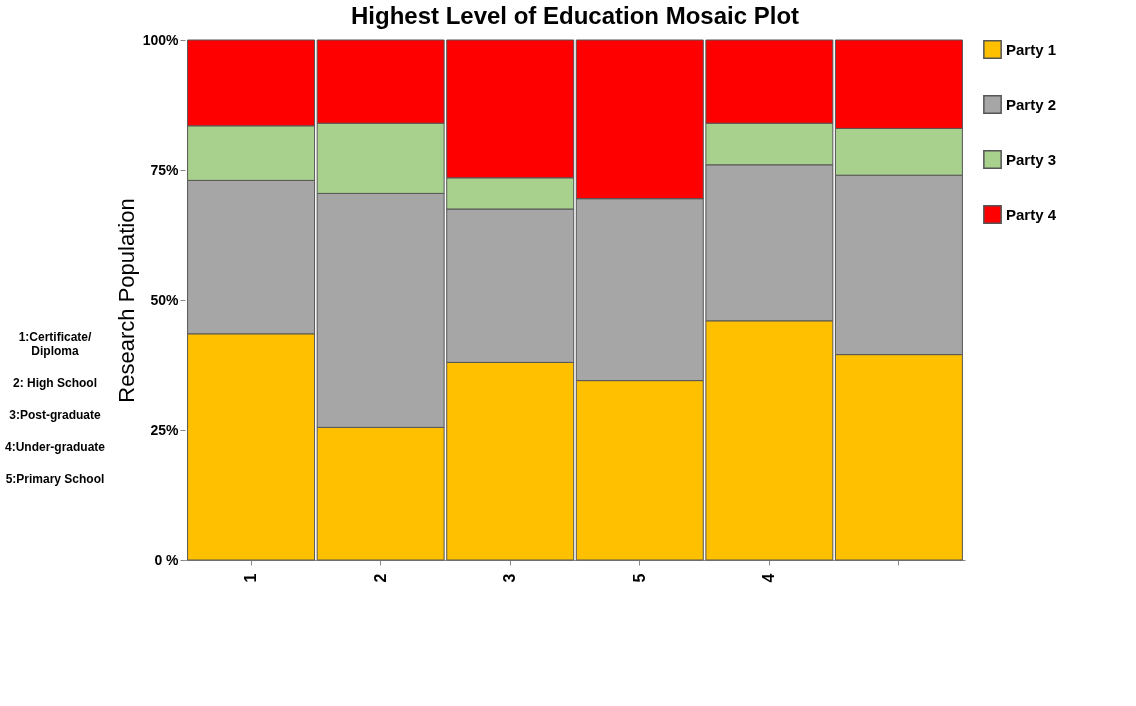  What do you see at coordinates (55, 415) in the screenshot?
I see `text: 3:Post-graduate` at bounding box center [55, 415].